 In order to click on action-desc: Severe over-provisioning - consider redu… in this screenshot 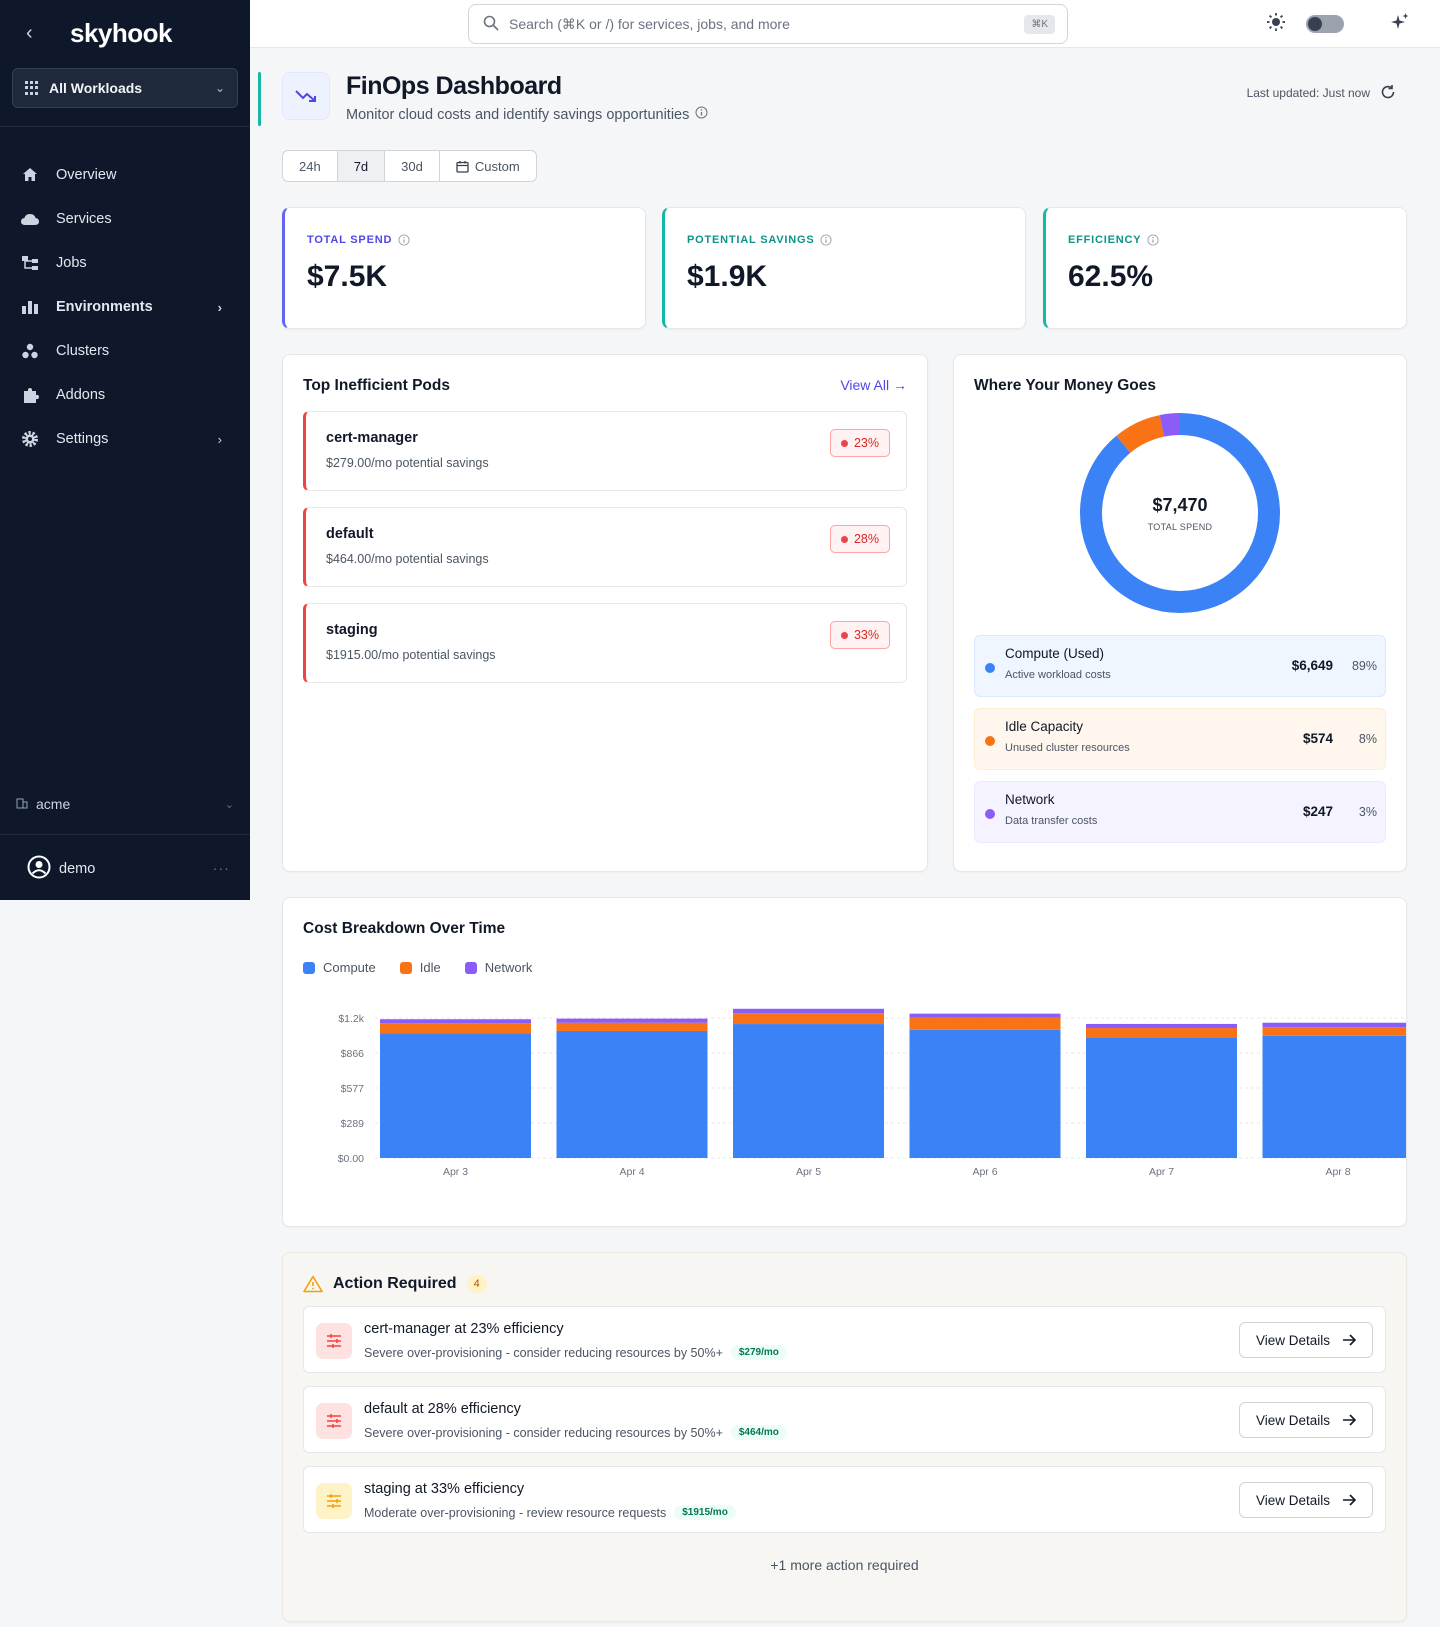, I will do `click(543, 1352)`.